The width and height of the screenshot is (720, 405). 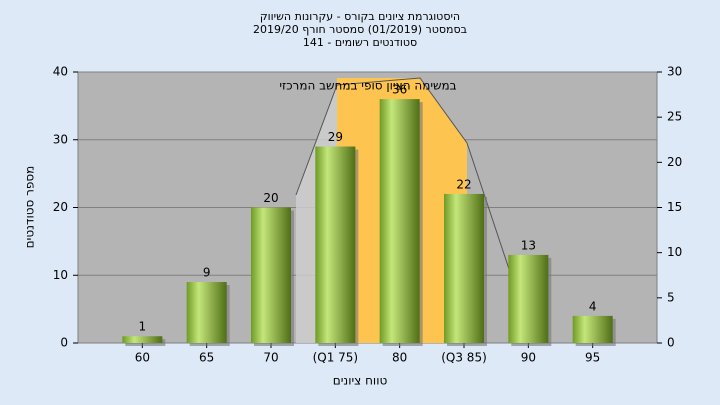 I want to click on data-label: 9, so click(x=207, y=273).